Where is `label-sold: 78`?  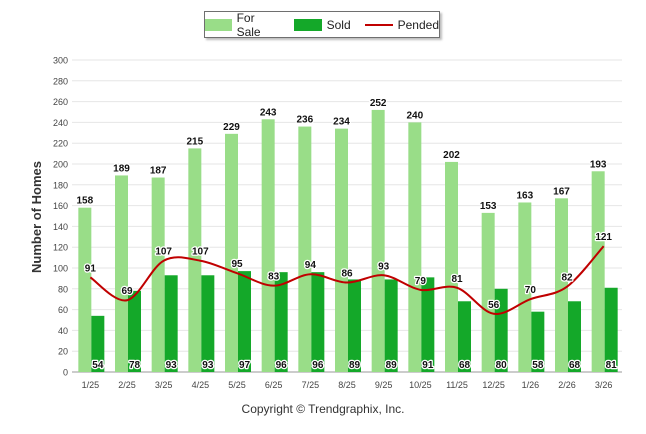 label-sold: 78 is located at coordinates (135, 365).